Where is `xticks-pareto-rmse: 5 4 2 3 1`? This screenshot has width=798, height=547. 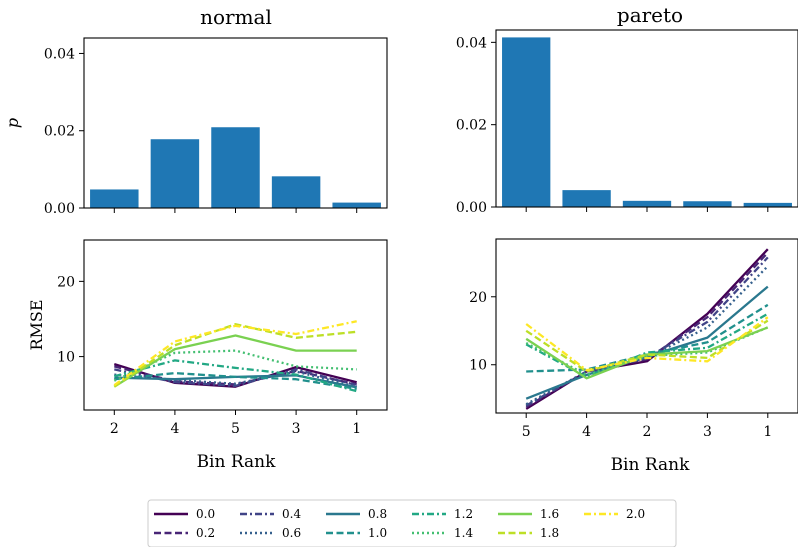 xticks-pareto-rmse: 5 4 2 3 1 is located at coordinates (647, 426).